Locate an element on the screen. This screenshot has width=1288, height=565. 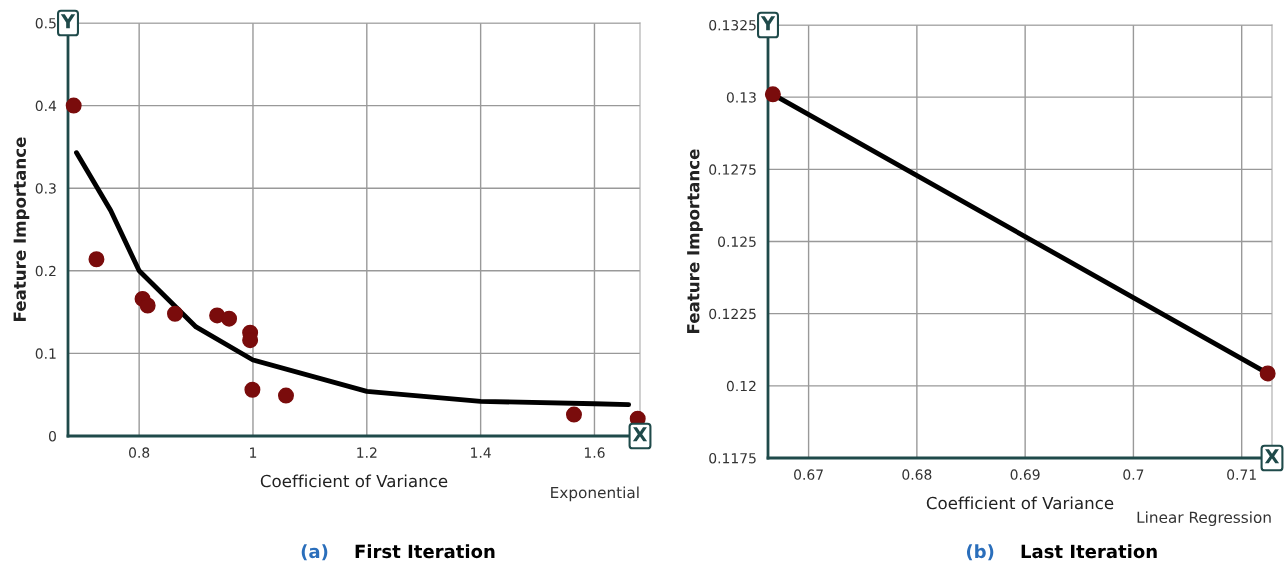
x-tick-label: 1 is located at coordinates (253, 452).